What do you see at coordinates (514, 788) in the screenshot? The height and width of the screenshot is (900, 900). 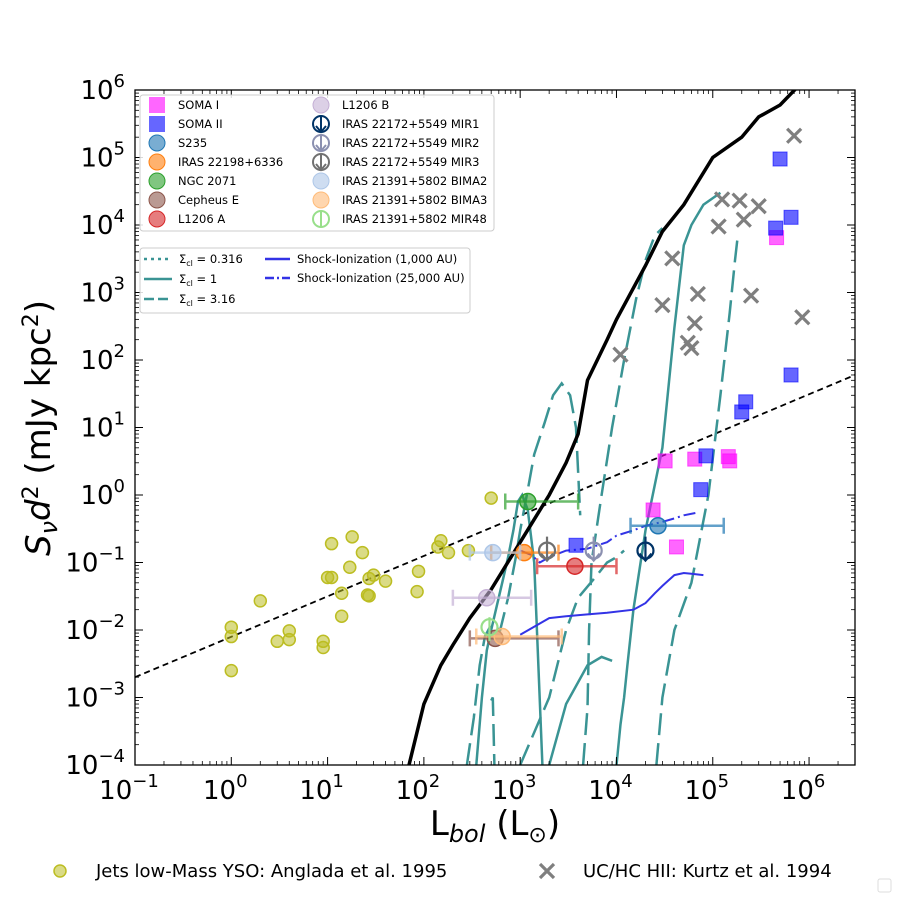 I see `x-tick-label: 10³` at bounding box center [514, 788].